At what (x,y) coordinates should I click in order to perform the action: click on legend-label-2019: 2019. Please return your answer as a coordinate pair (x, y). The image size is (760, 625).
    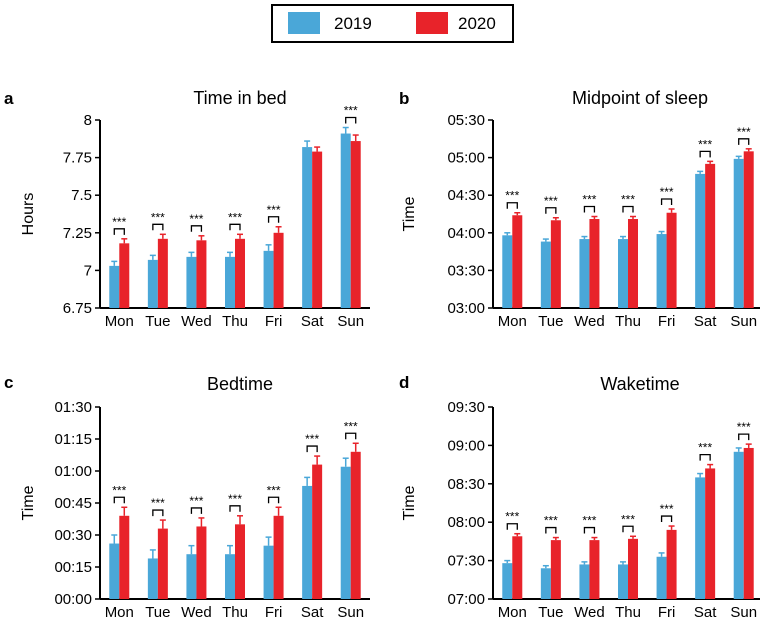
    Looking at the image, I should click on (353, 23).